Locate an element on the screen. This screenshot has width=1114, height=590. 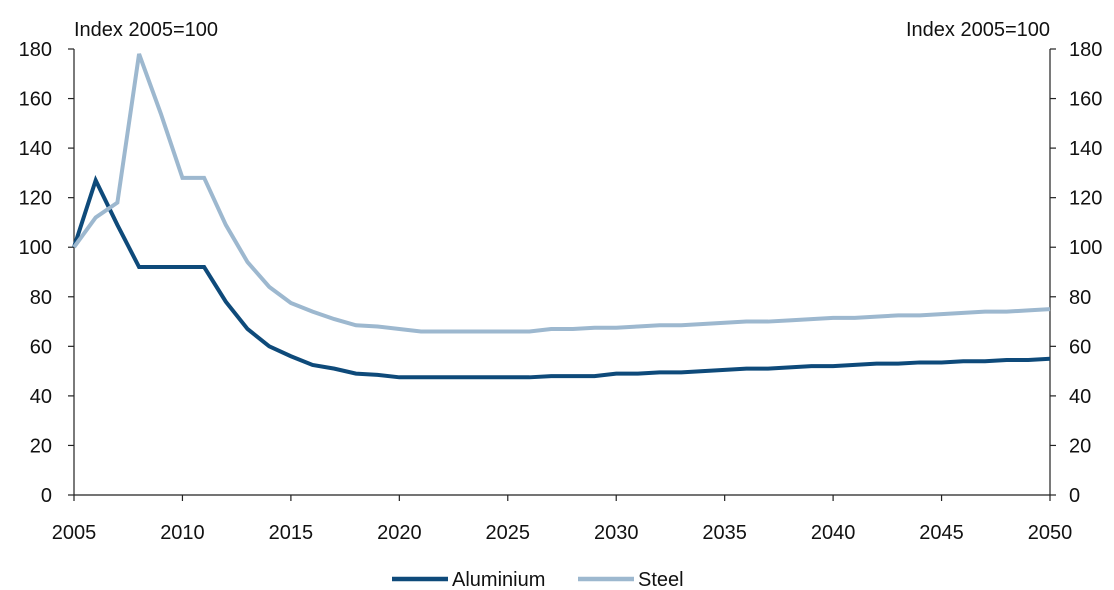
x-tick-label: 2020 is located at coordinates (399, 533).